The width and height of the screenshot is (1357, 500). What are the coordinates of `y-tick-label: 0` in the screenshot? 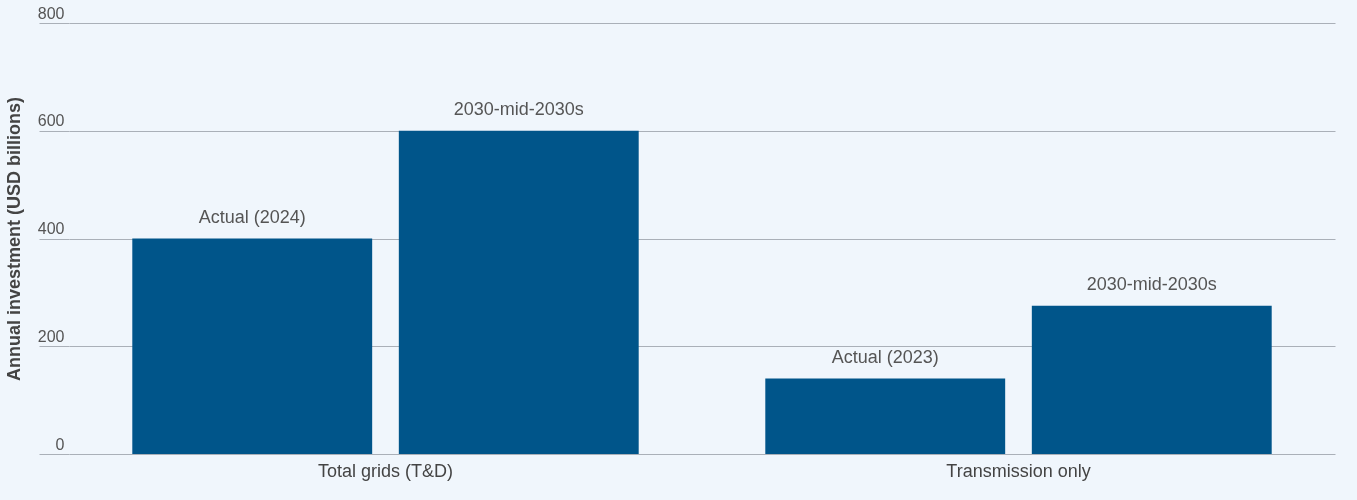 It's located at (60, 444).